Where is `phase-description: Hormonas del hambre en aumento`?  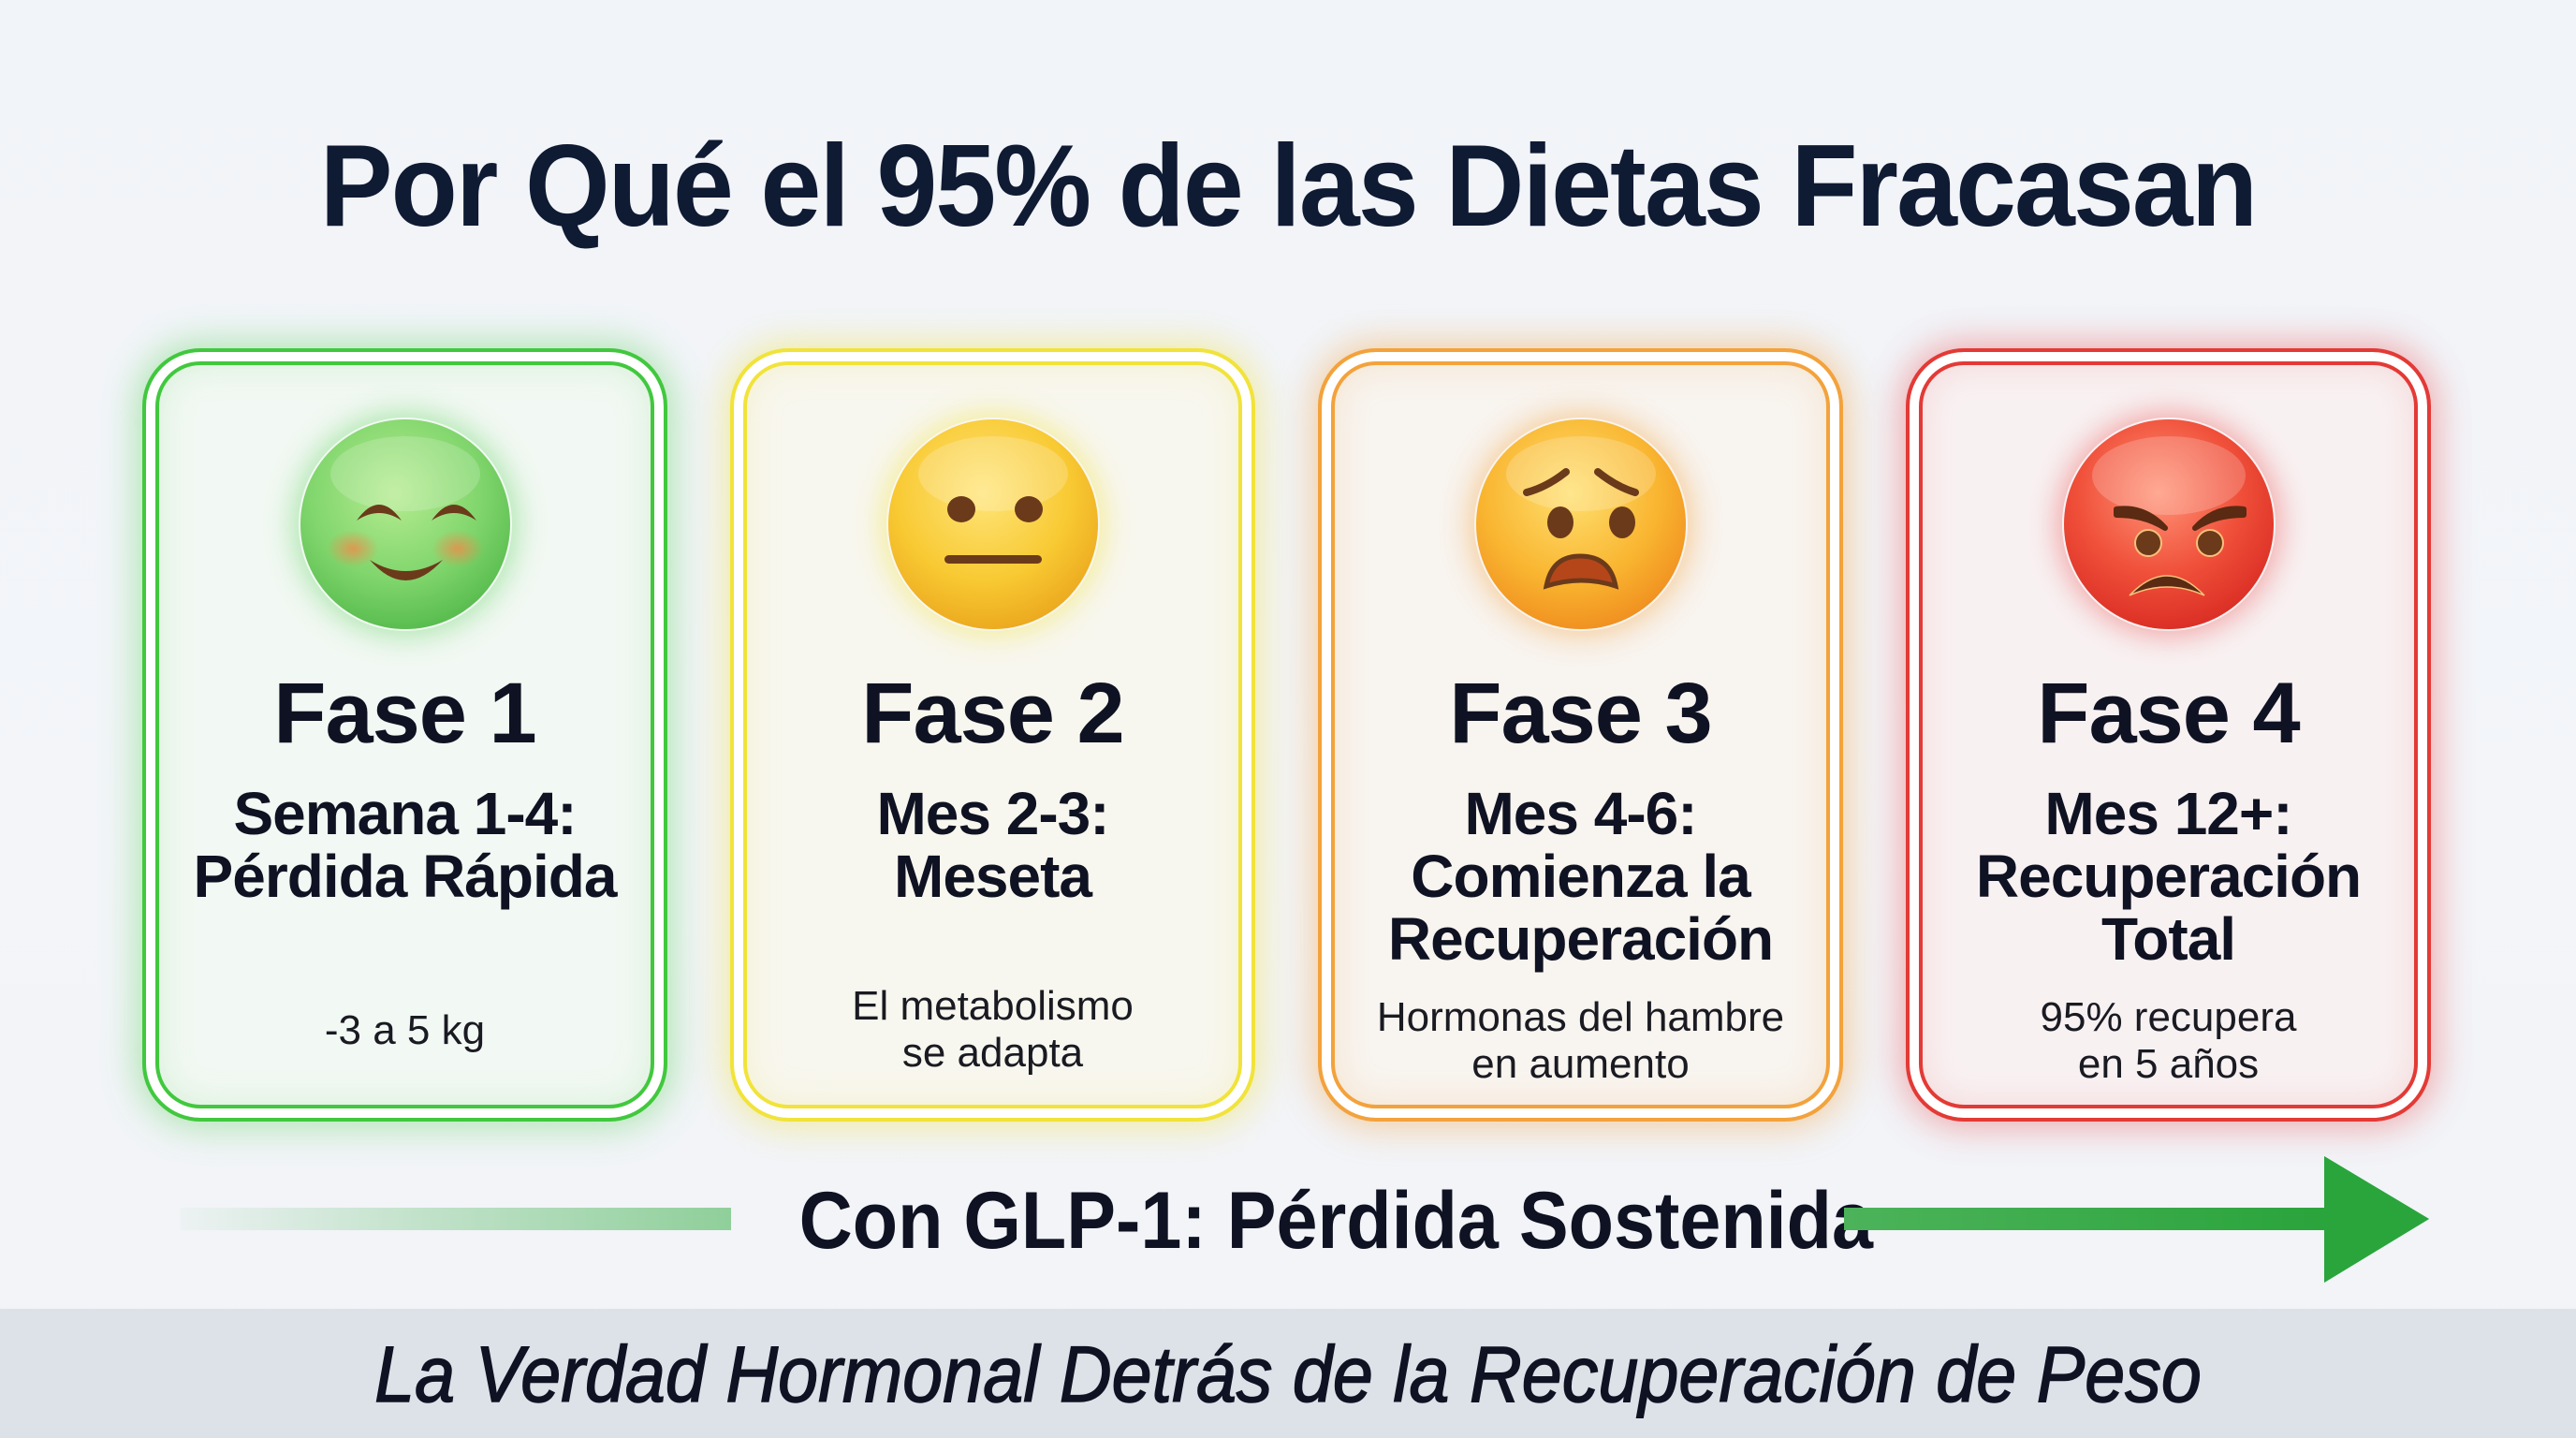
phase-description: Hormonas del hambre en aumento is located at coordinates (1580, 1041).